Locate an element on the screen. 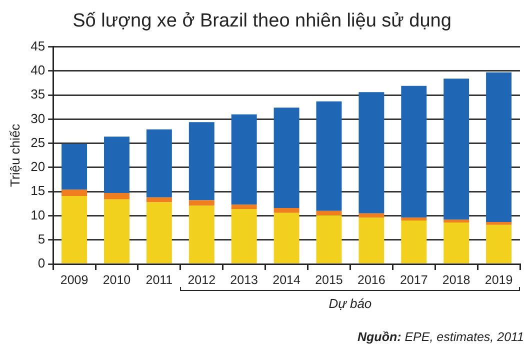  x-tick-label: 2009 is located at coordinates (74, 279).